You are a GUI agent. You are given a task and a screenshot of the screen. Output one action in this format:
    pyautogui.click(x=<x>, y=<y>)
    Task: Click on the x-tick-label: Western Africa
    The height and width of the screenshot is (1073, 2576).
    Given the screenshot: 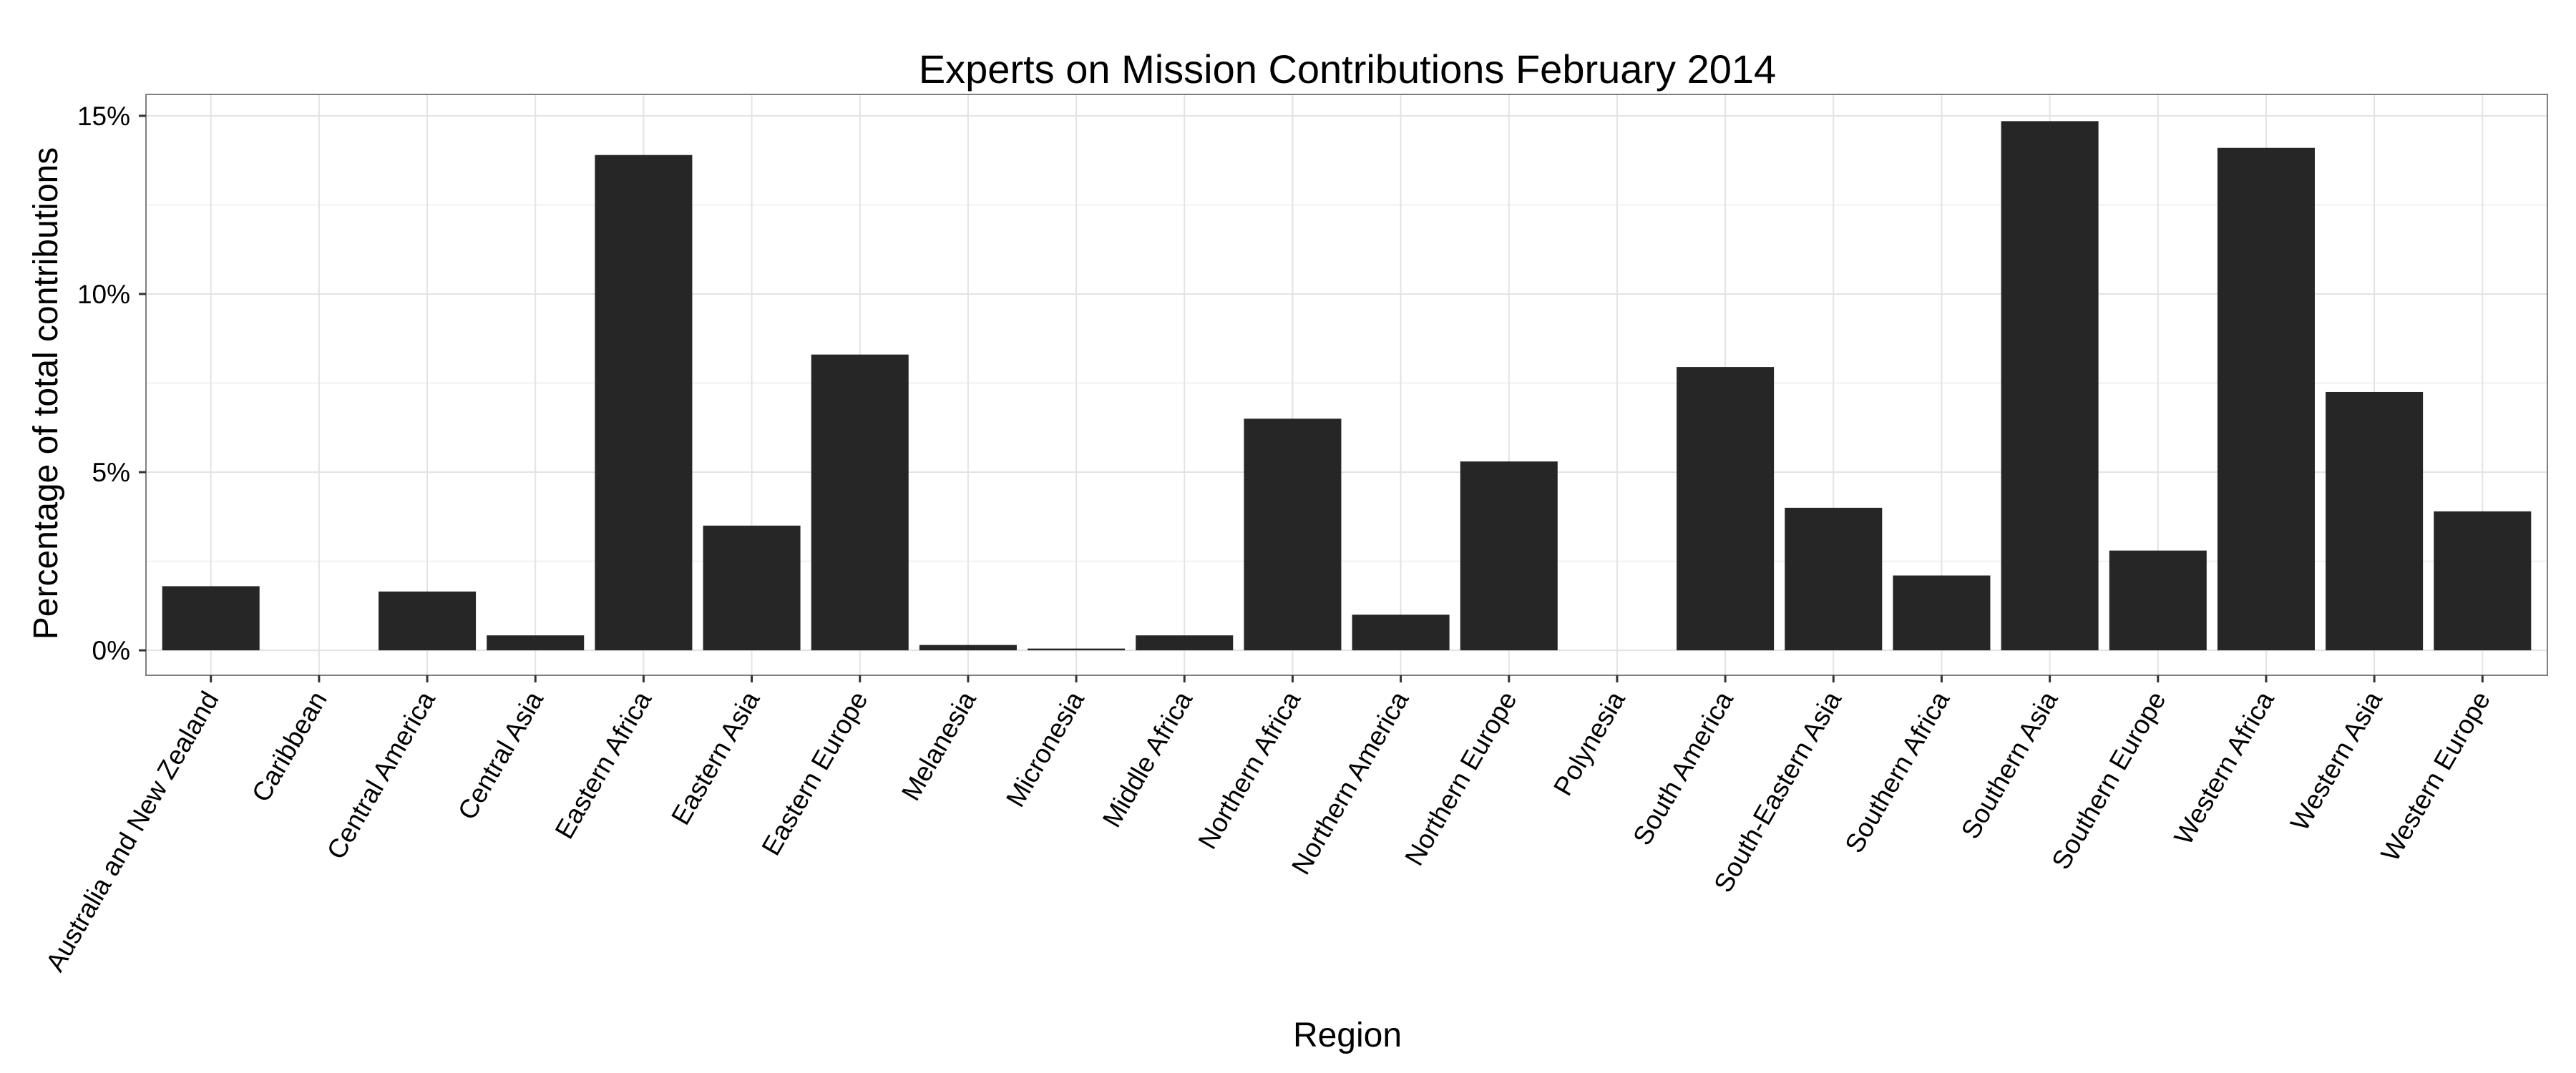 What is the action you would take?
    pyautogui.click(x=2224, y=768)
    